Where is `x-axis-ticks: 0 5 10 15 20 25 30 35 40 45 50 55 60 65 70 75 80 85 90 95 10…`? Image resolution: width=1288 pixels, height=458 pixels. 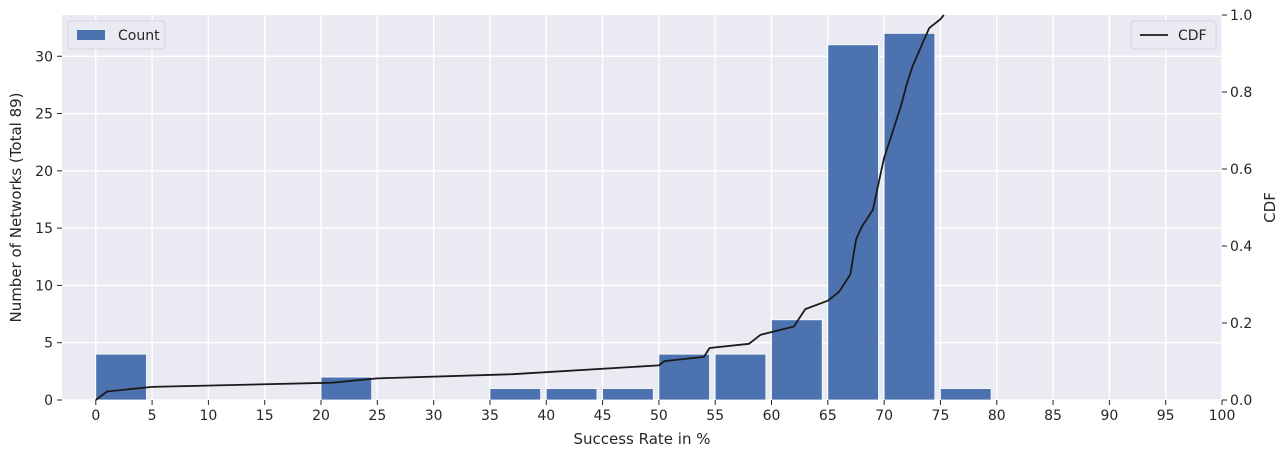 x-axis-ticks: 0 5 10 15 20 25 30 35 40 45 50 55 60 65 70 75 80 85 90 95 10… is located at coordinates (663, 412).